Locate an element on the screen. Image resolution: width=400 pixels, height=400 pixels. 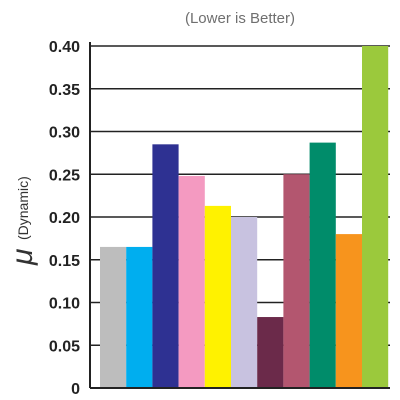
y-tick-label: 0.35 is located at coordinates (64, 90).